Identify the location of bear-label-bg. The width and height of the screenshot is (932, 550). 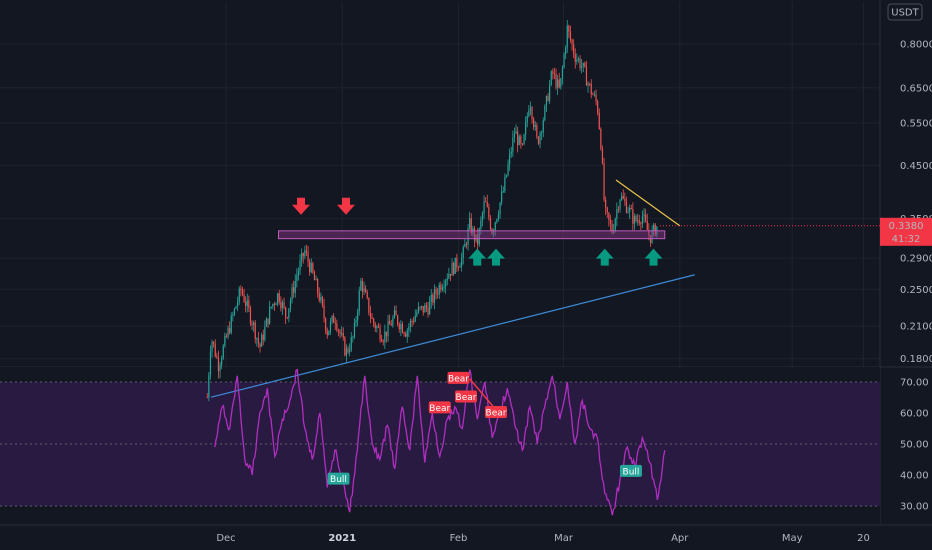
(496, 412).